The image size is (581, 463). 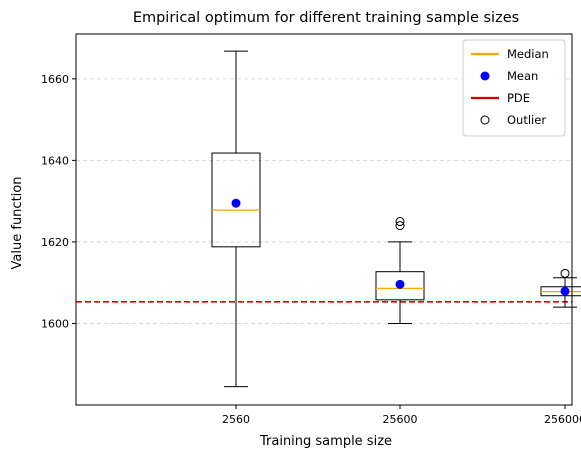 I want to click on legend-item-median: Median, so click(x=510, y=54).